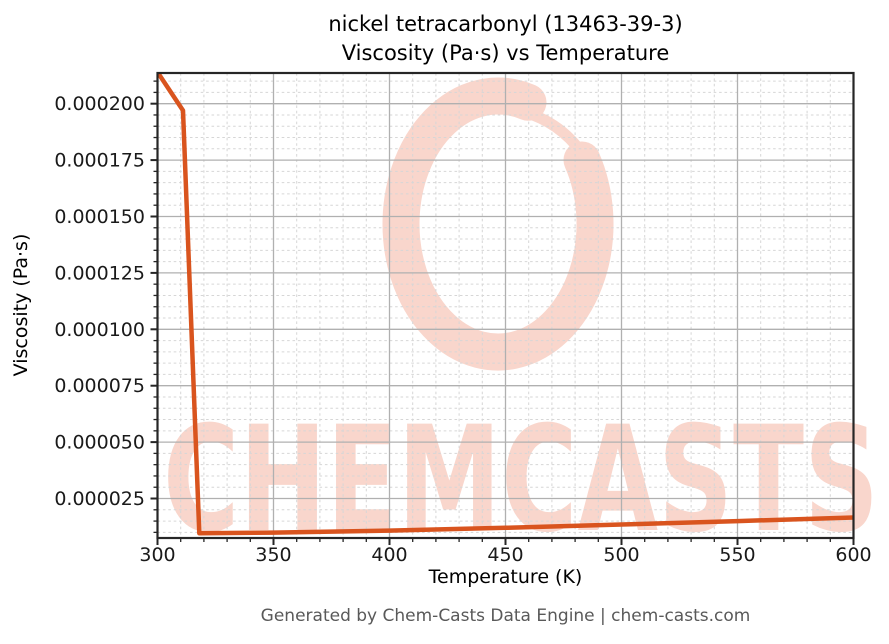  Describe the element at coordinates (99, 499) in the screenshot. I see `y-tick-label: 0.000025` at that location.